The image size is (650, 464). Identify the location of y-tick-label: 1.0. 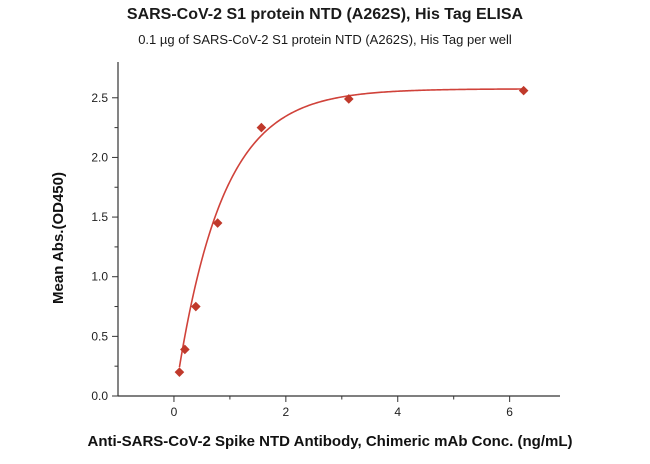
(99, 277).